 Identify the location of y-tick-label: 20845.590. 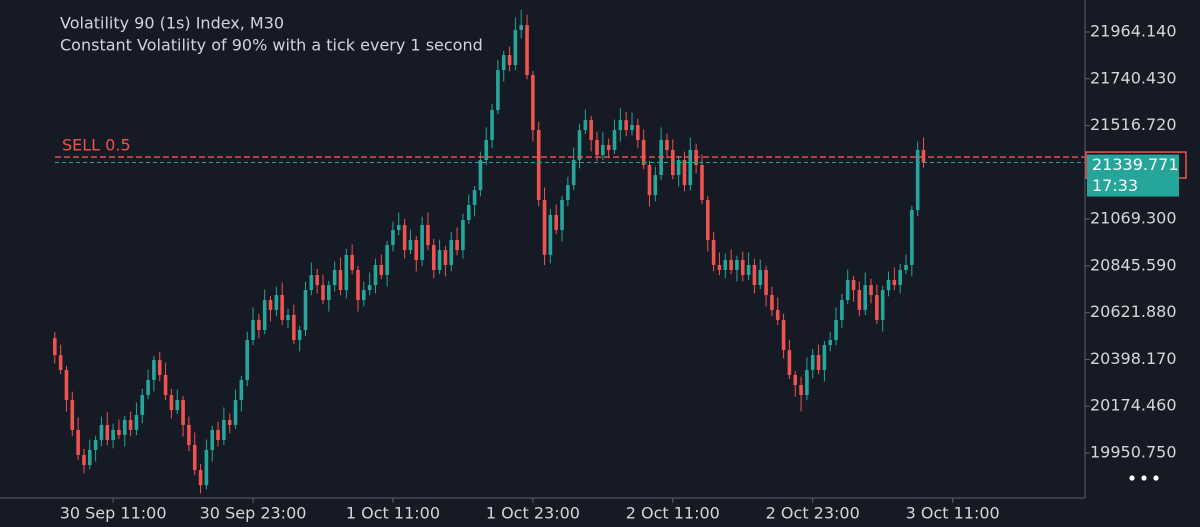
(1133, 264).